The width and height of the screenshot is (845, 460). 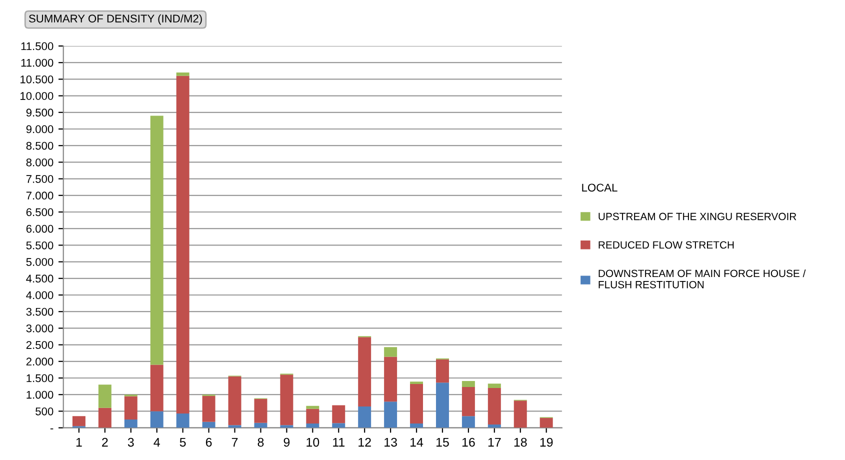 I want to click on y-tick-label: 1.000, so click(x=40, y=394).